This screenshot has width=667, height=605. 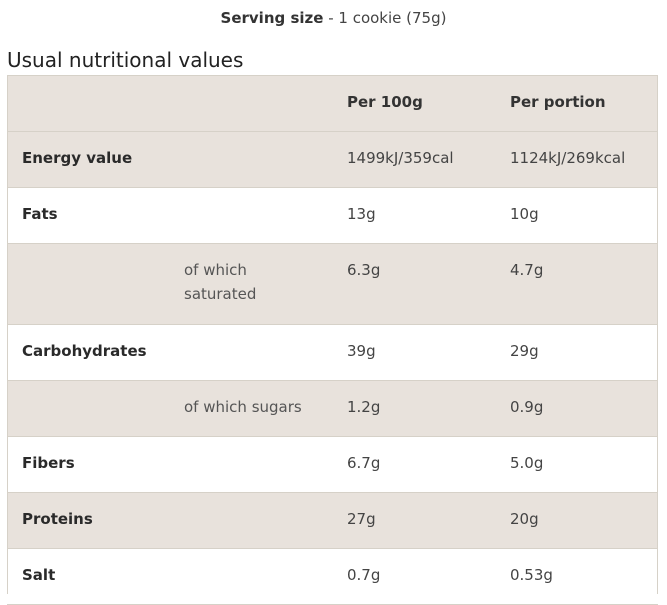 What do you see at coordinates (332, 520) in the screenshot?
I see `table-row: Proteins 27g 20g` at bounding box center [332, 520].